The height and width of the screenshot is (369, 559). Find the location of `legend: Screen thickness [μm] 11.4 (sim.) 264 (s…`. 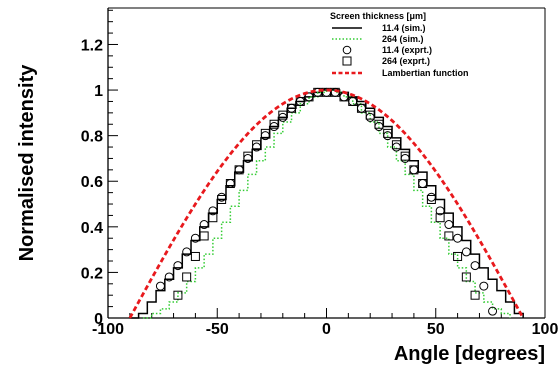

legend: Screen thickness [μm] 11.4 (sim.) 264 (s… is located at coordinates (399, 44).